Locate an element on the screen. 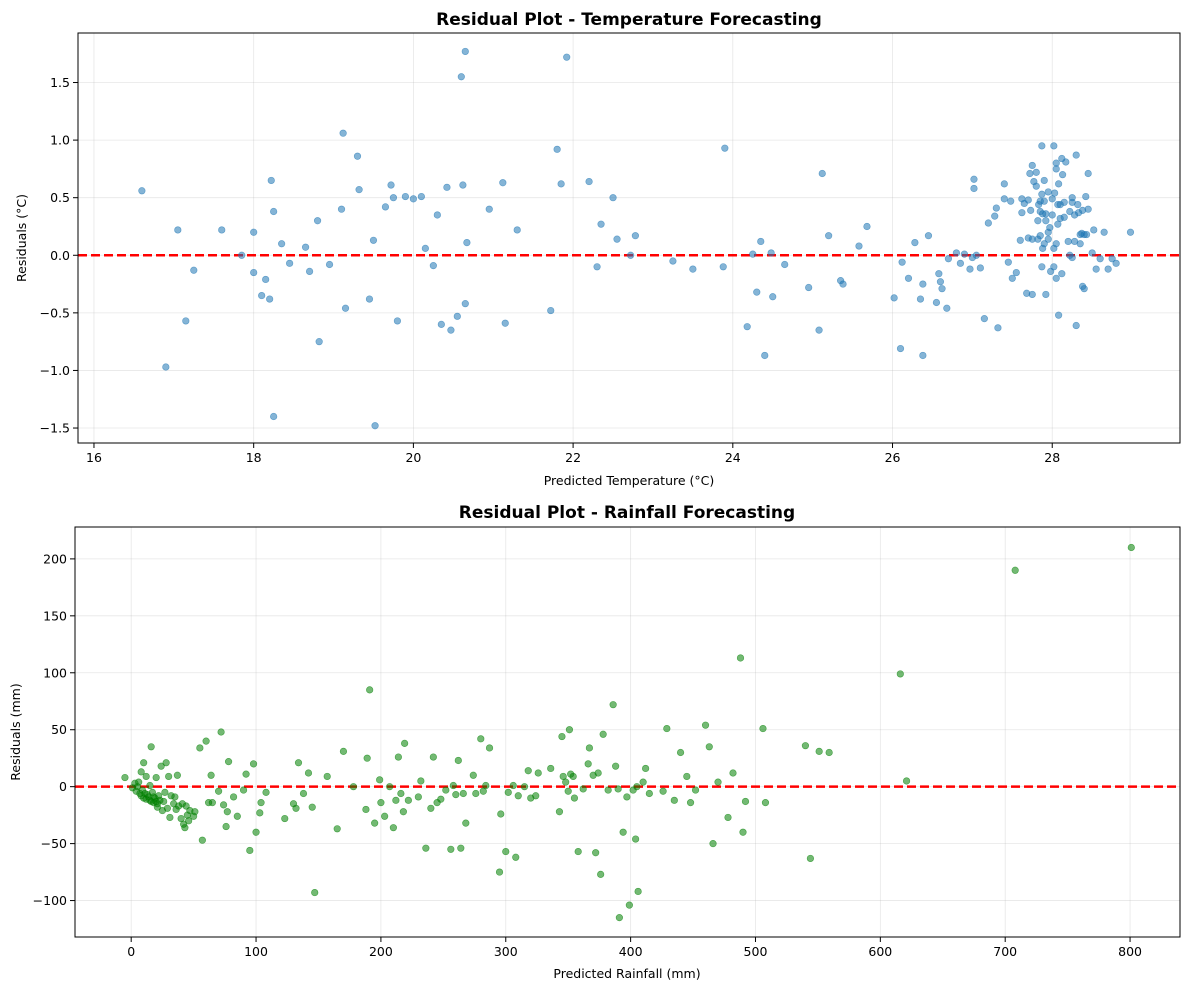  temperature-y-tick-label: 0.0 is located at coordinates (60, 255).